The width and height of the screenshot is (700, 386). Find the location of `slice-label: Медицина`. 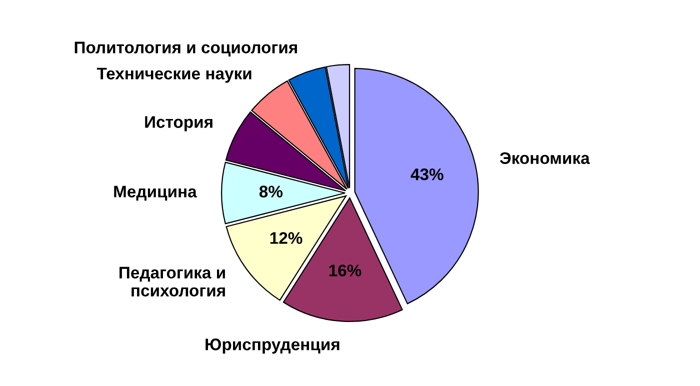

slice-label: Медицина is located at coordinates (155, 193).